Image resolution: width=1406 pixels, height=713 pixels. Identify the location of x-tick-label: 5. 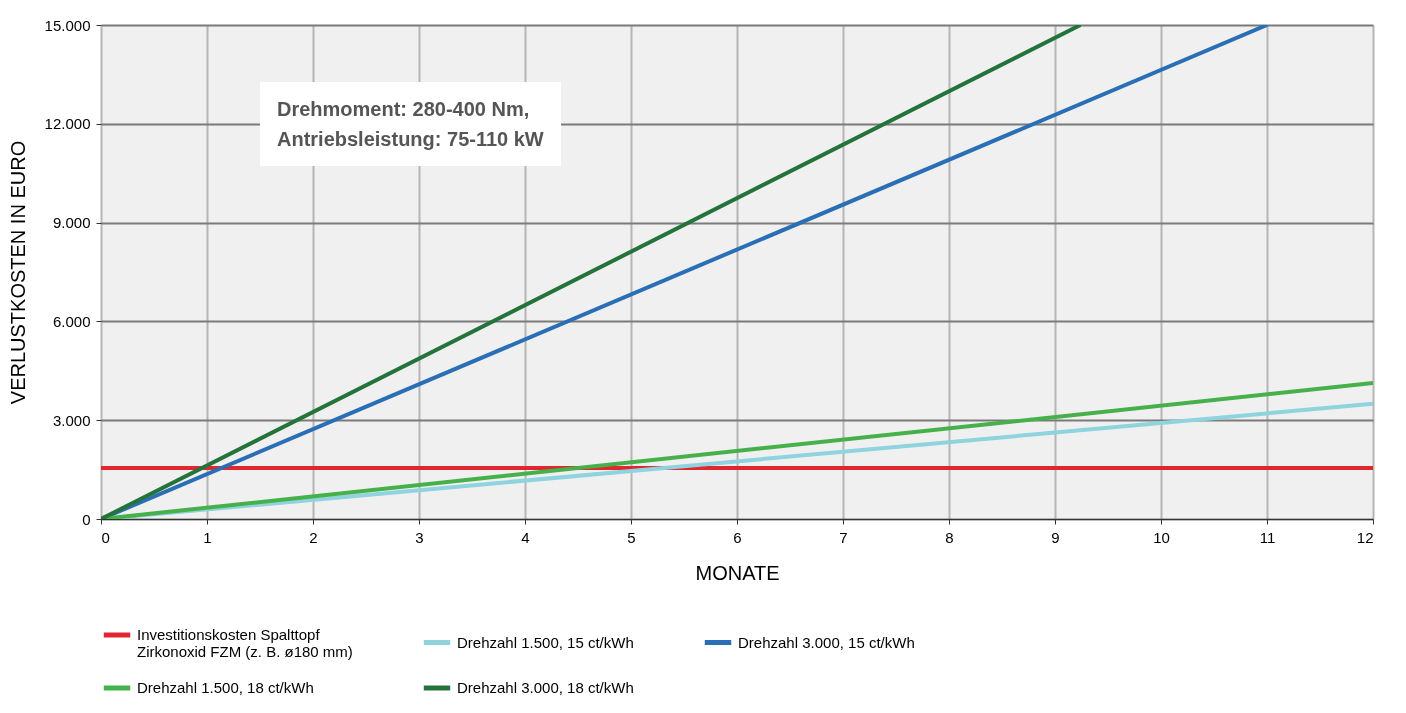
(631, 537).